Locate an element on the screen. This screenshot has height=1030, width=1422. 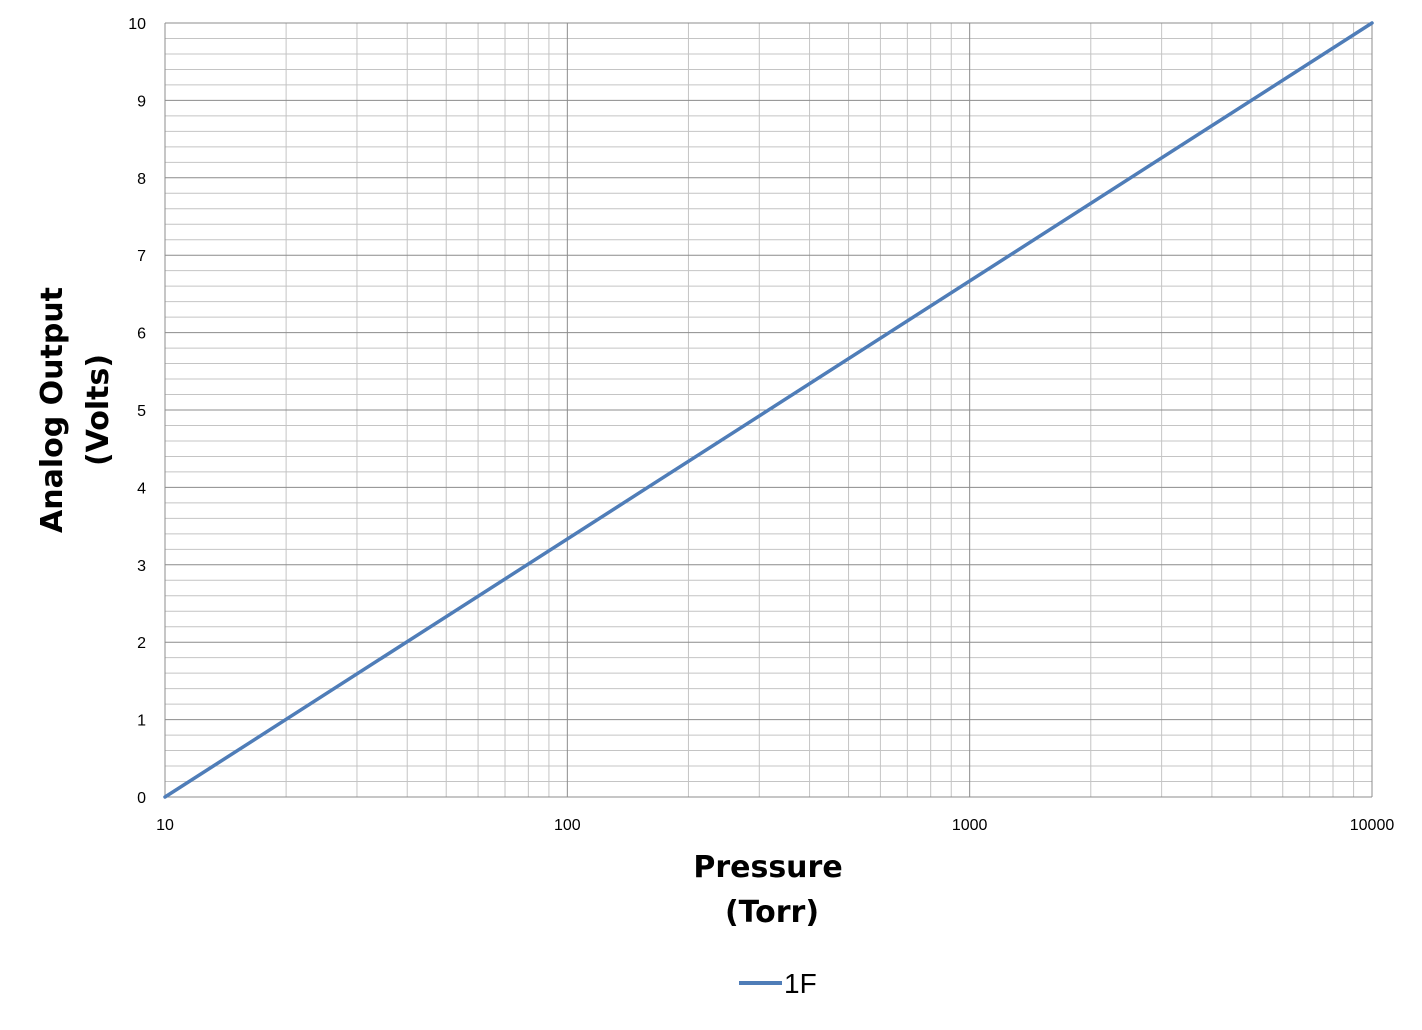
y-tick-label: 5 is located at coordinates (141, 411).